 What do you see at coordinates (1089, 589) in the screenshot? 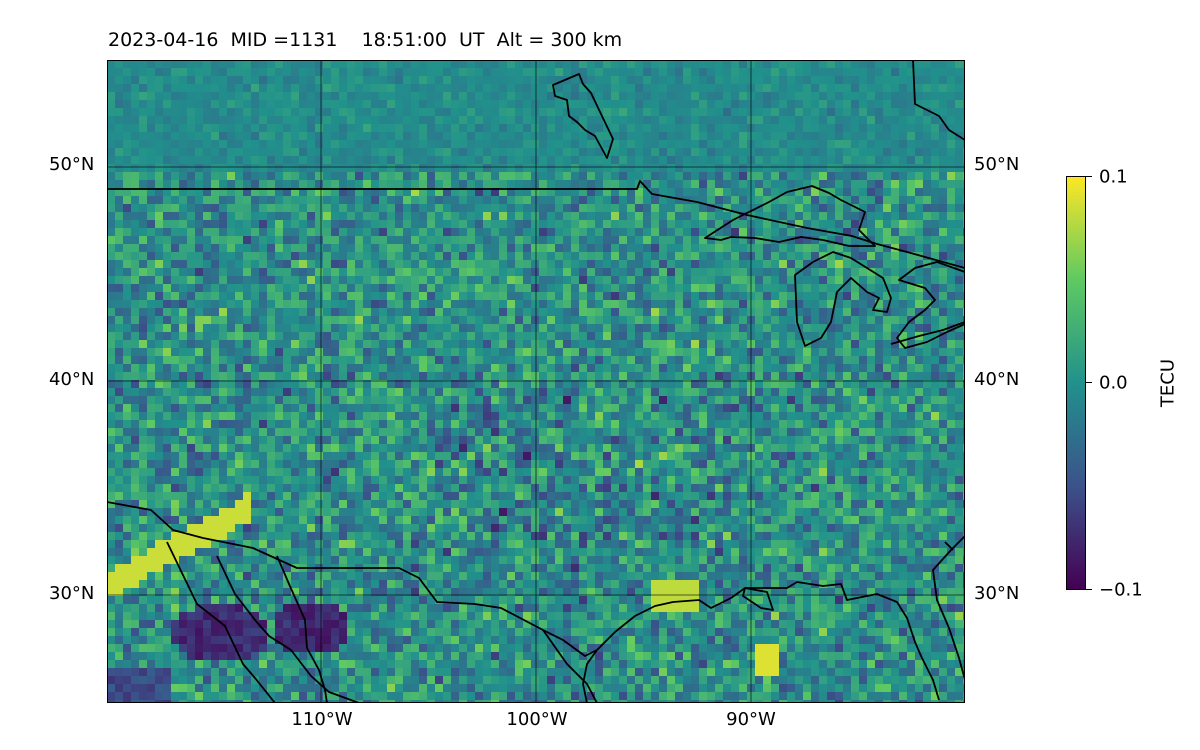
I see `colorbar-tick-bottom` at bounding box center [1089, 589].